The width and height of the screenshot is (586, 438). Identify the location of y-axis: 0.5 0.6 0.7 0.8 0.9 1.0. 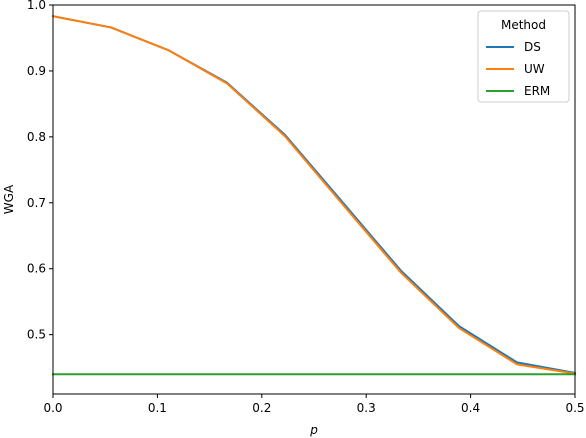
(40, 171).